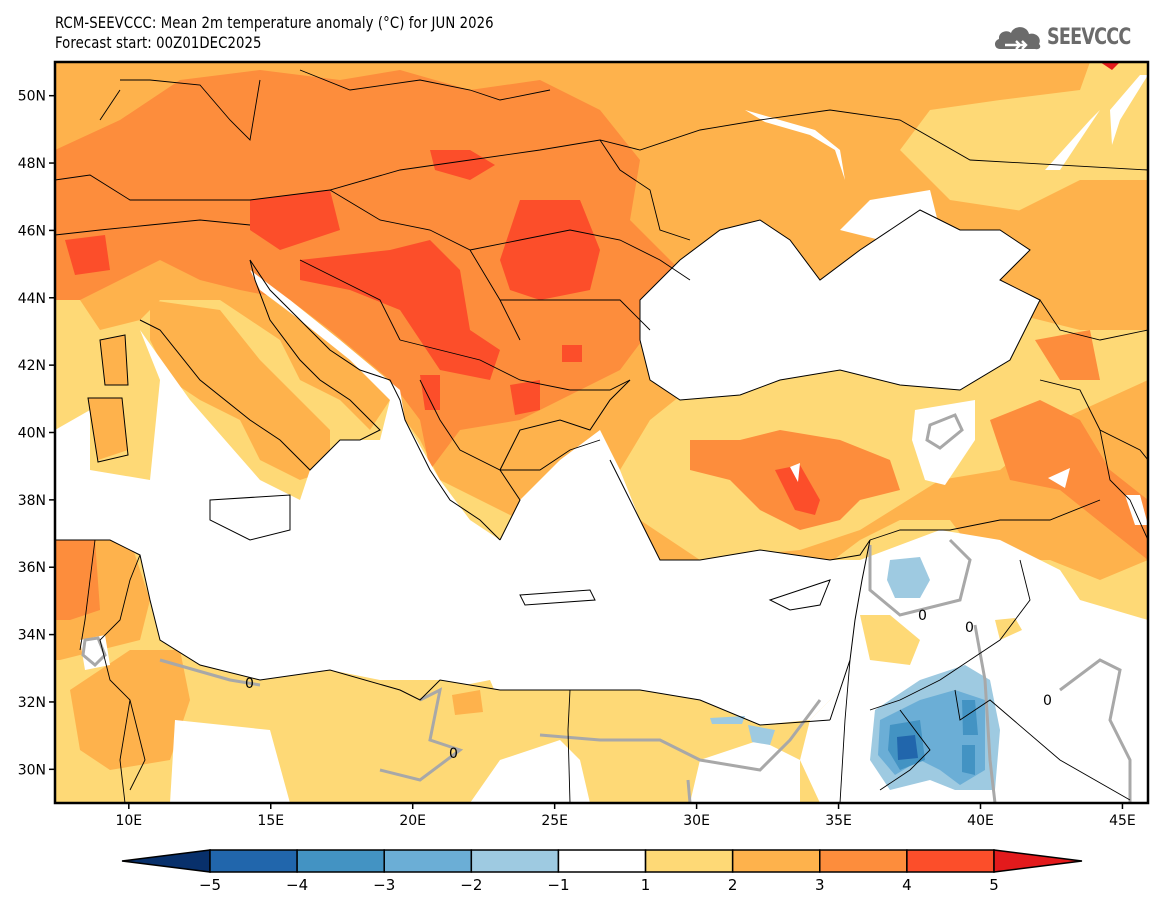 This screenshot has height=907, width=1165. Describe the element at coordinates (890, 640) in the screenshot. I see `field-level-1-lebanon` at that location.